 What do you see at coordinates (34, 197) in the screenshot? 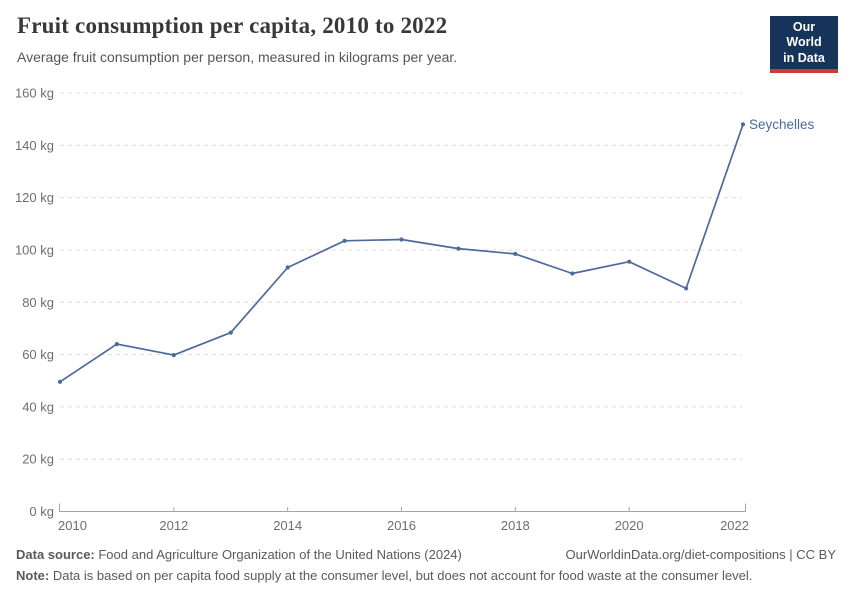
I see `y-tick-label: 120 kg` at bounding box center [34, 197].